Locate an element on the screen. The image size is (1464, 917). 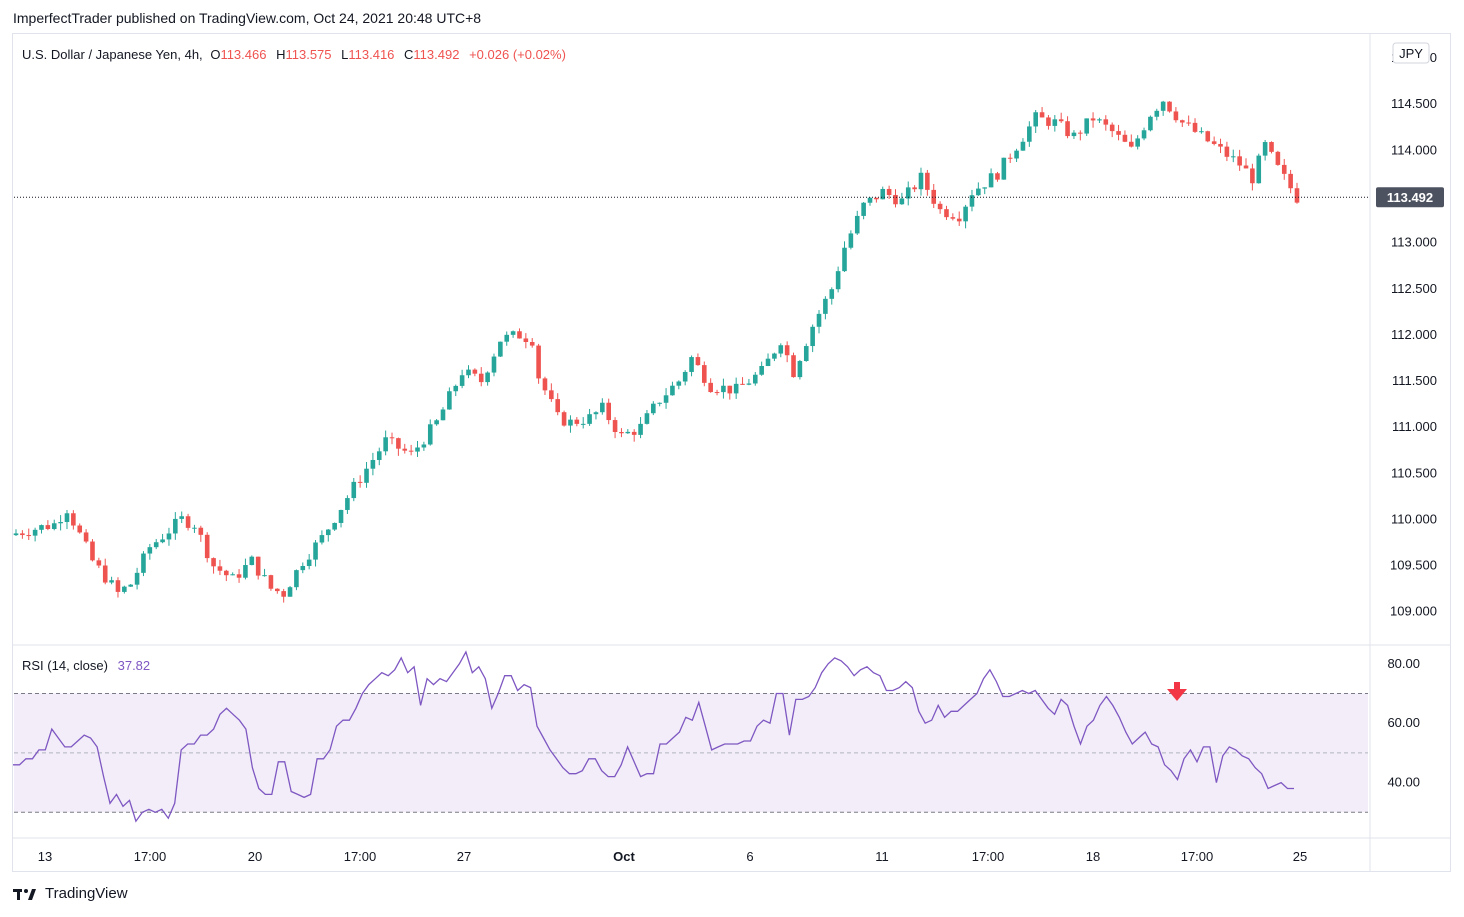
rsi-axis: 80.00 60.00 40.00 is located at coordinates (1403, 723).